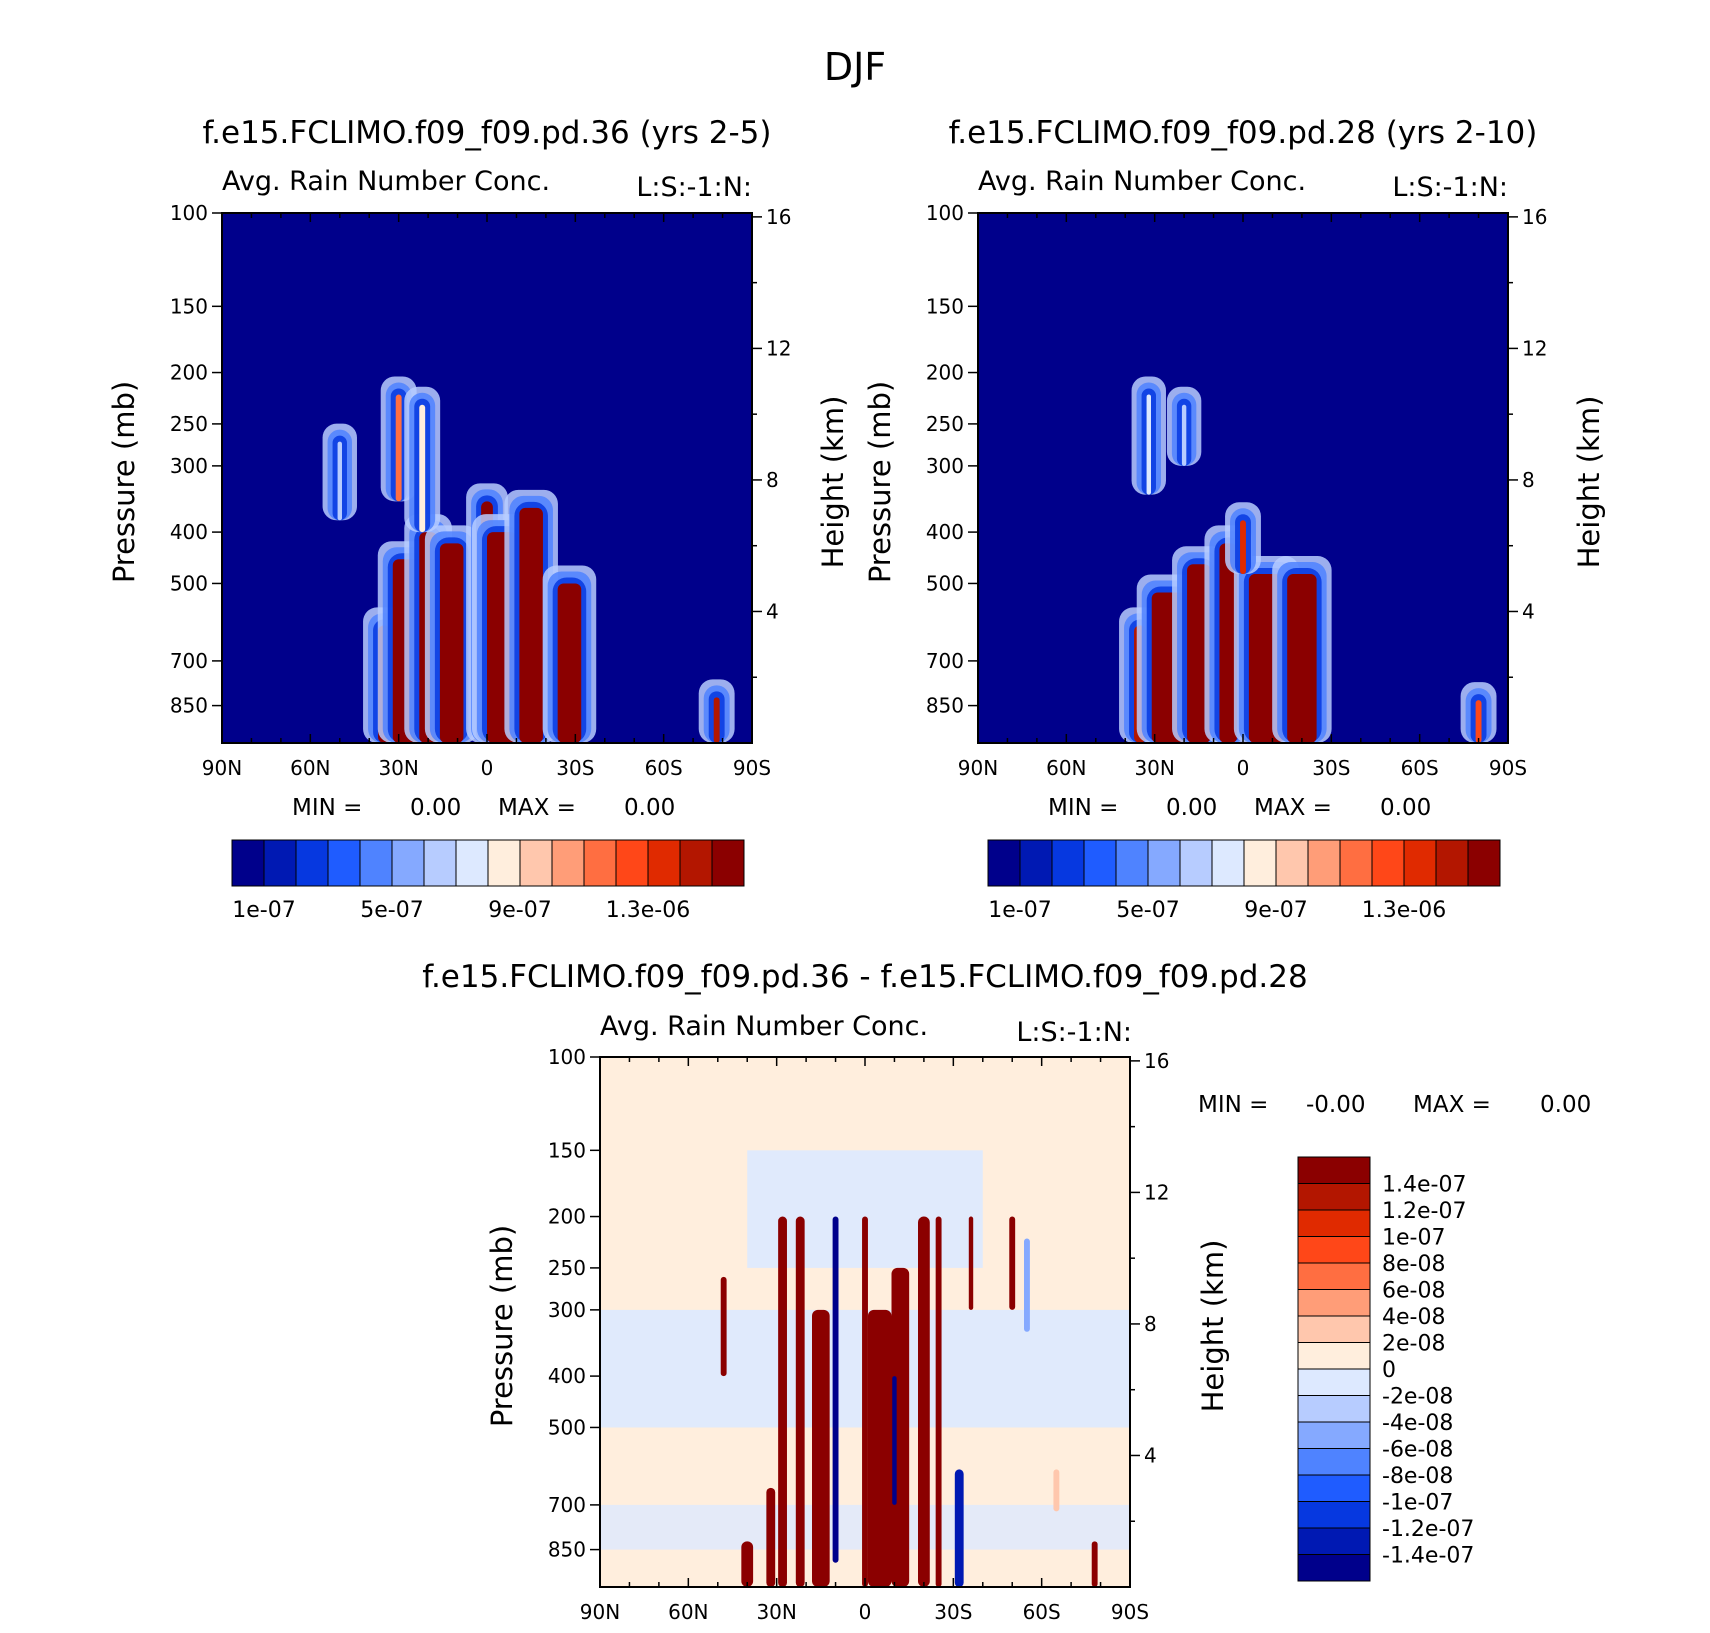  I want to click on colorbar-label: -4e-08, so click(1417, 1423).